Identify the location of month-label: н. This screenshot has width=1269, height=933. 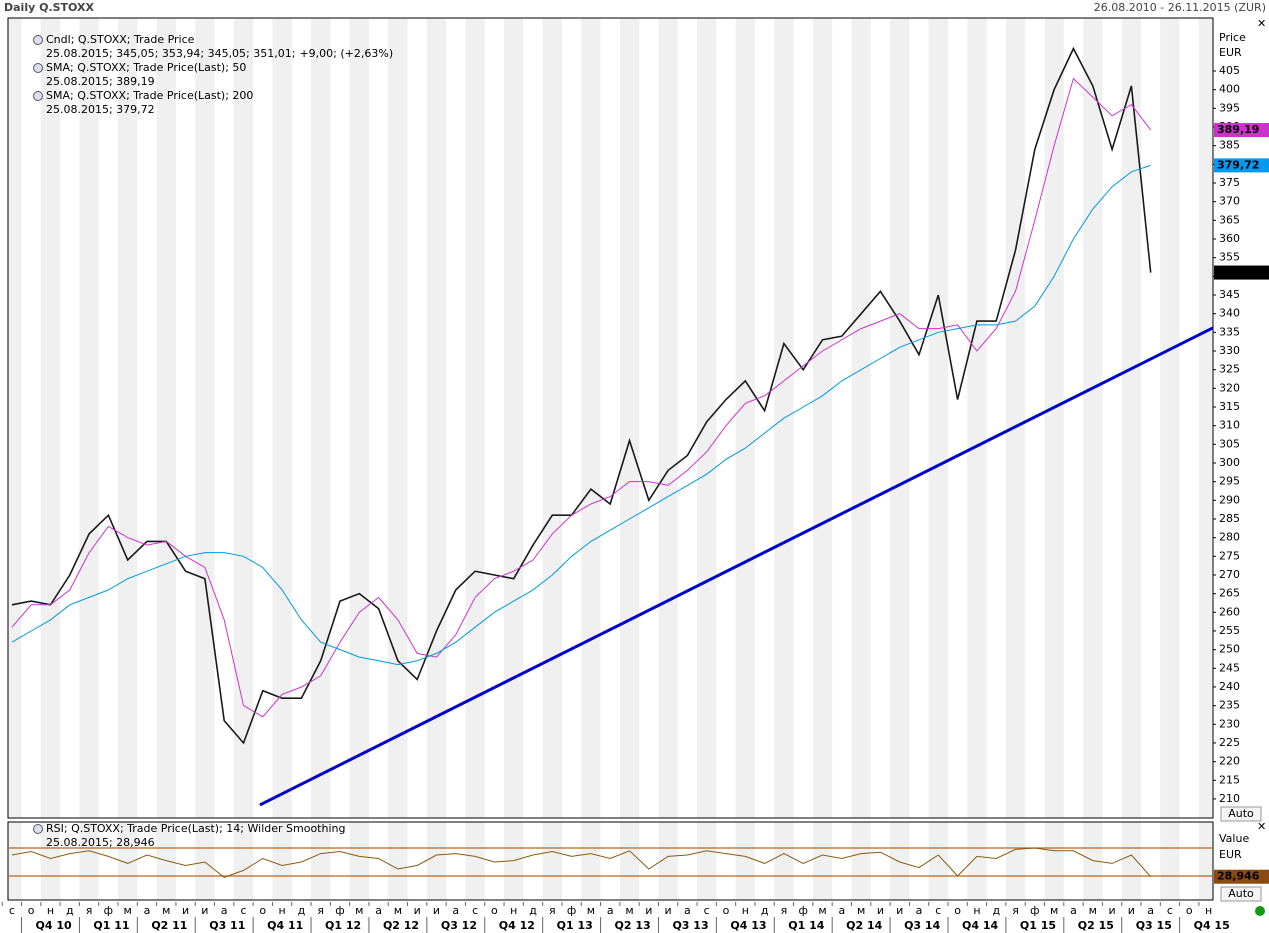
(976, 910).